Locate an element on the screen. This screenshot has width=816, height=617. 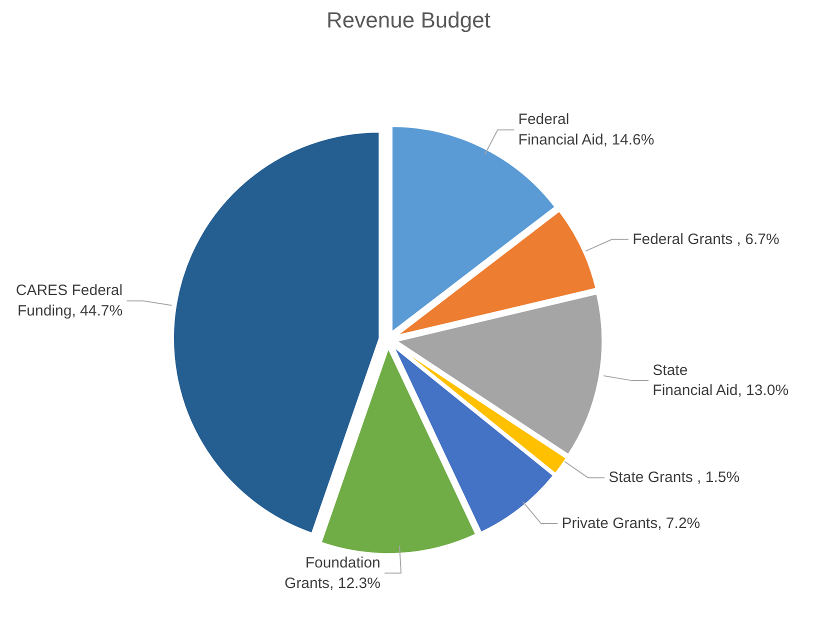
slice-label: Federal Grants , 6.7% is located at coordinates (706, 239).